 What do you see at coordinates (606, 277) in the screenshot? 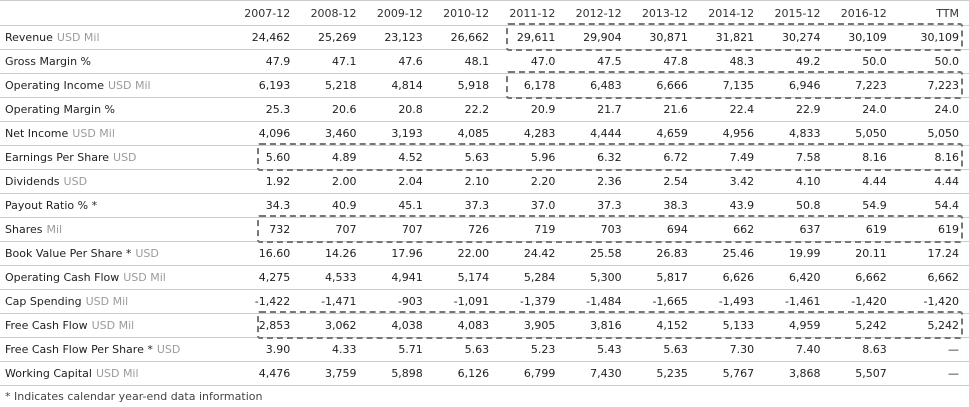
I see `cell-operating-cash-flow-2012-12: 5,300` at bounding box center [606, 277].